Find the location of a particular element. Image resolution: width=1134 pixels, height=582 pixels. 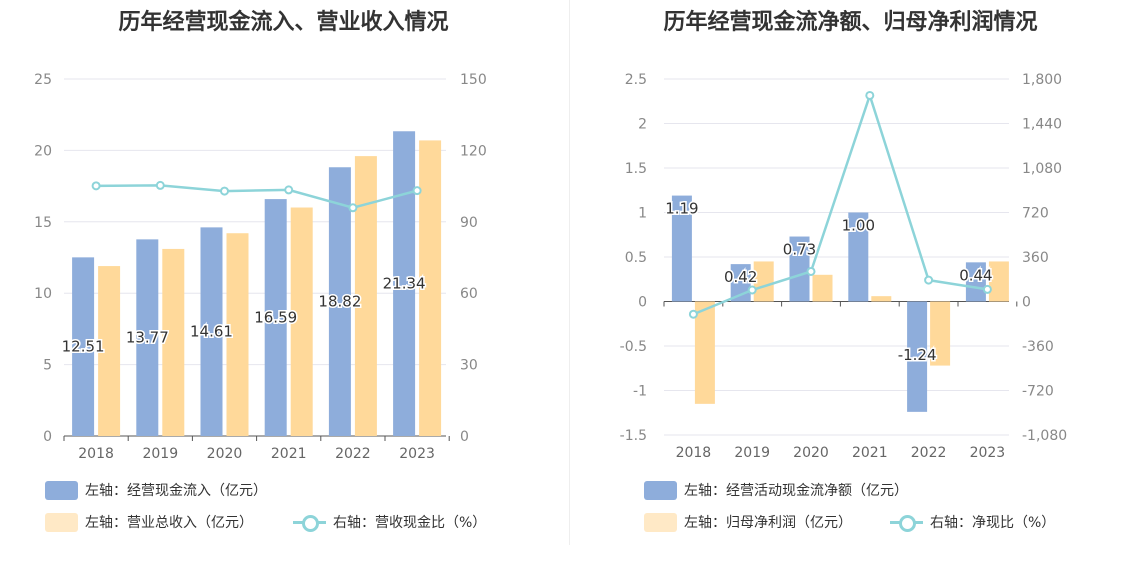

legend-label: 左轴：营业总收入（亿元） is located at coordinates (169, 523).